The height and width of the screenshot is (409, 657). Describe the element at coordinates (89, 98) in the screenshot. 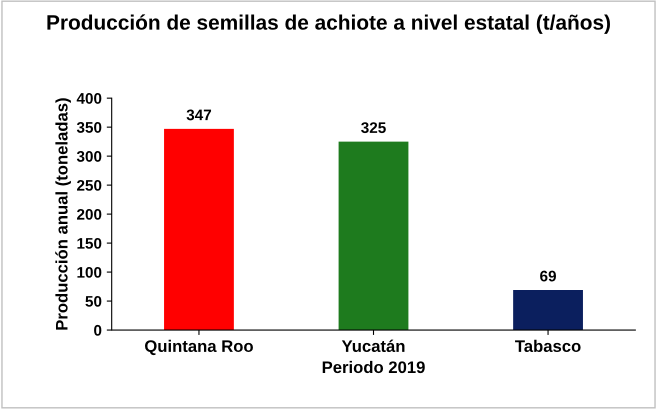

I see `y-tick-label: 400` at that location.